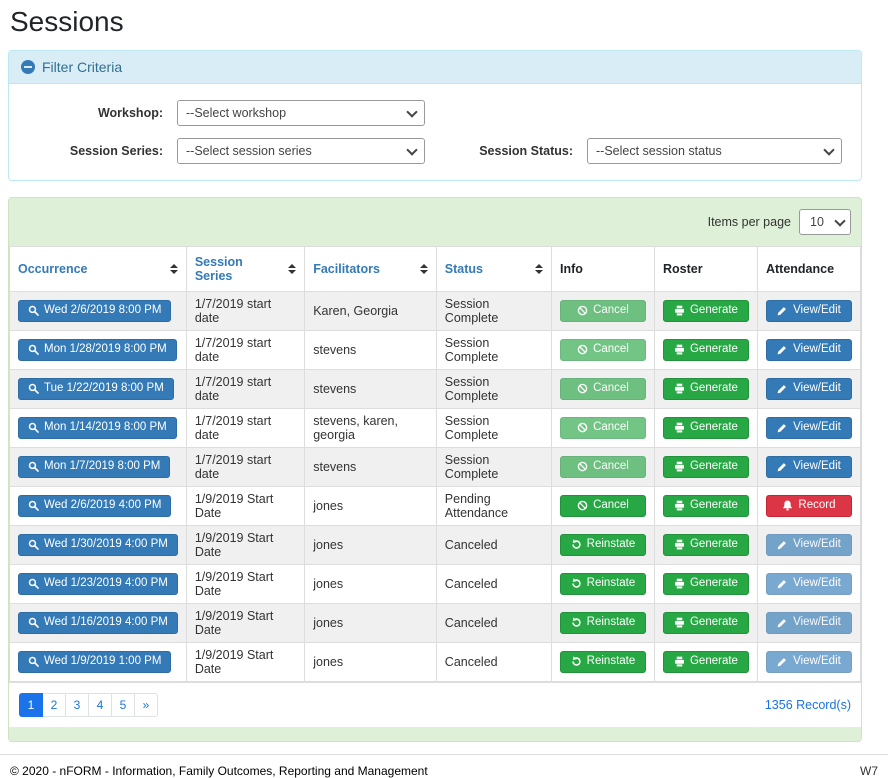 The image size is (888, 778). Describe the element at coordinates (146, 705) in the screenshot. I see `page-button-next: »` at that location.